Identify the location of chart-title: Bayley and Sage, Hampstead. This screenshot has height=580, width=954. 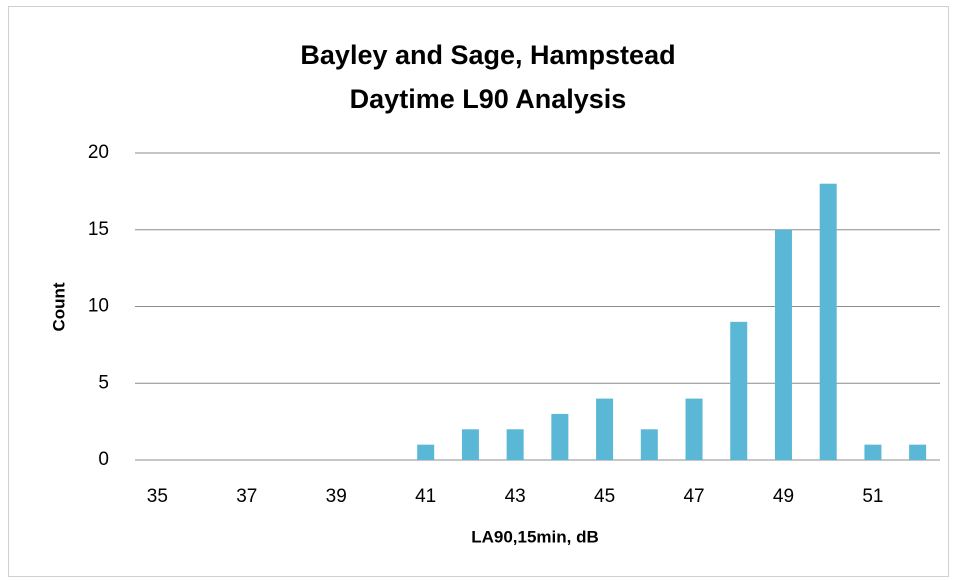
(487, 55).